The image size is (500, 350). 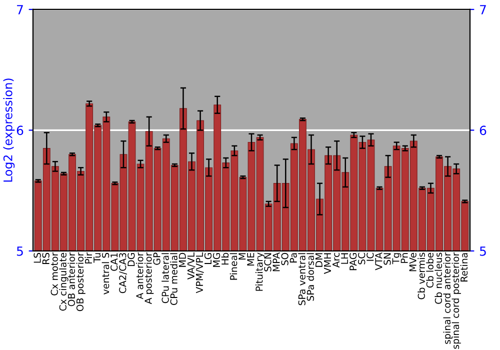 What do you see at coordinates (456, 300) in the screenshot?
I see `x-tick-label: spinal cord posterior` at bounding box center [456, 300].